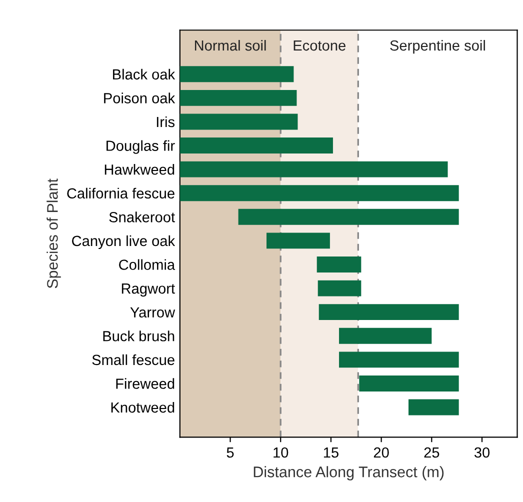 The width and height of the screenshot is (523, 502). Describe the element at coordinates (139, 169) in the screenshot. I see `y-tick-label: Hawkweed` at that location.